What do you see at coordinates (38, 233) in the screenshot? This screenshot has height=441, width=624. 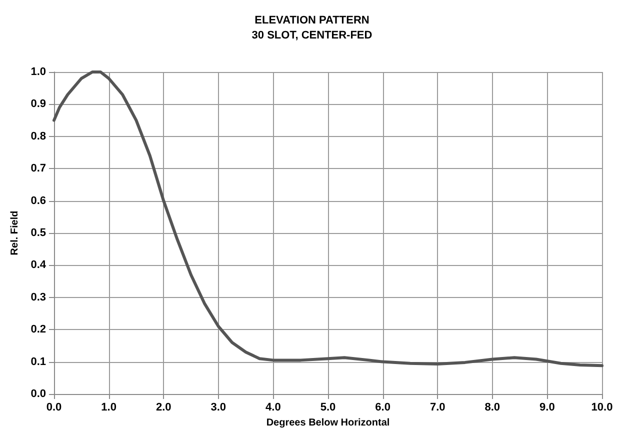 I see `y-tick-label: 0.5` at bounding box center [38, 233].